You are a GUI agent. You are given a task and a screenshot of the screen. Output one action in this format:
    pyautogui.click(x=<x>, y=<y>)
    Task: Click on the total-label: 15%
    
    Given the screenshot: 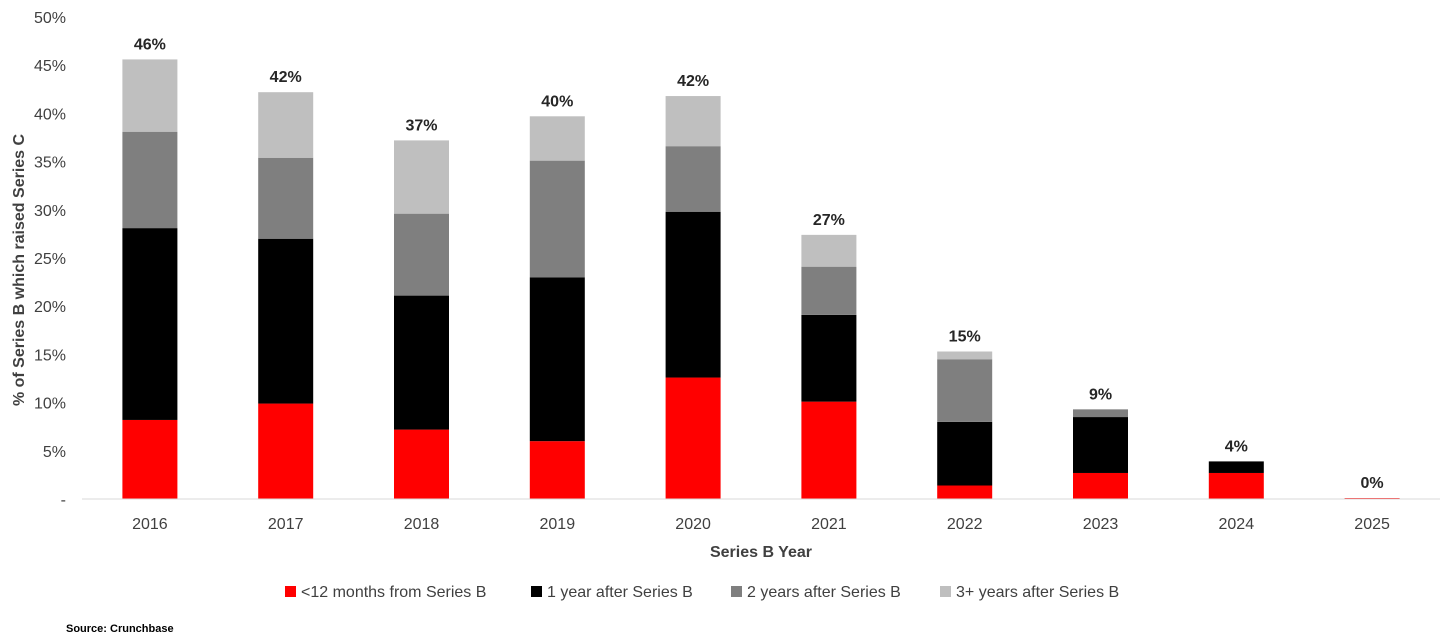 What is the action you would take?
    pyautogui.click(x=965, y=337)
    